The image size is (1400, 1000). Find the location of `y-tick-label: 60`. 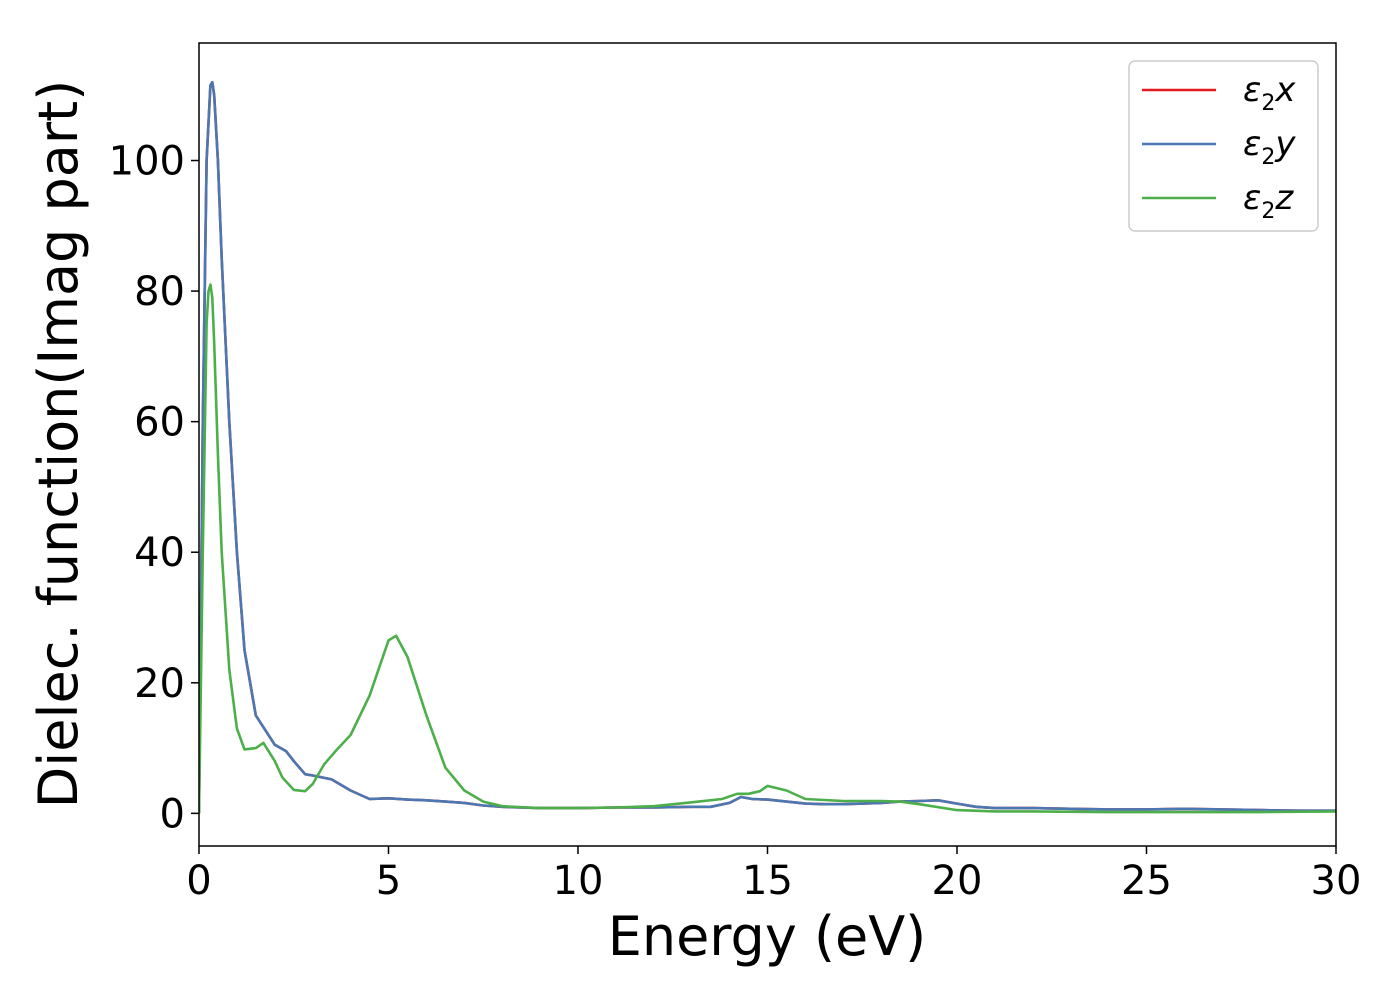

y-tick-label: 60 is located at coordinates (159, 423).